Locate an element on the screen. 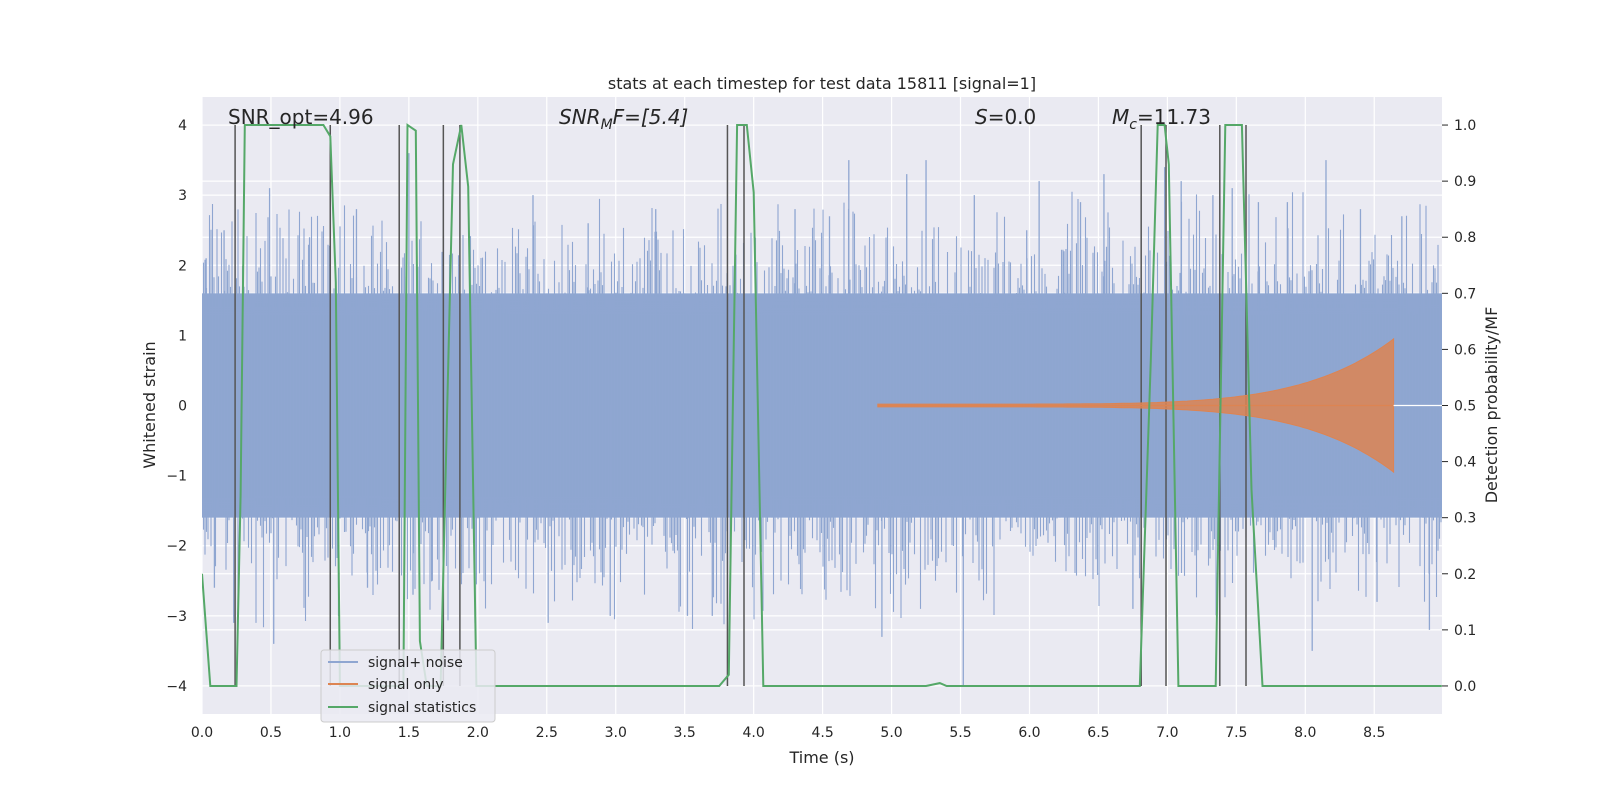 The image size is (1600, 804). x-tick-label: 3.0 is located at coordinates (616, 733).